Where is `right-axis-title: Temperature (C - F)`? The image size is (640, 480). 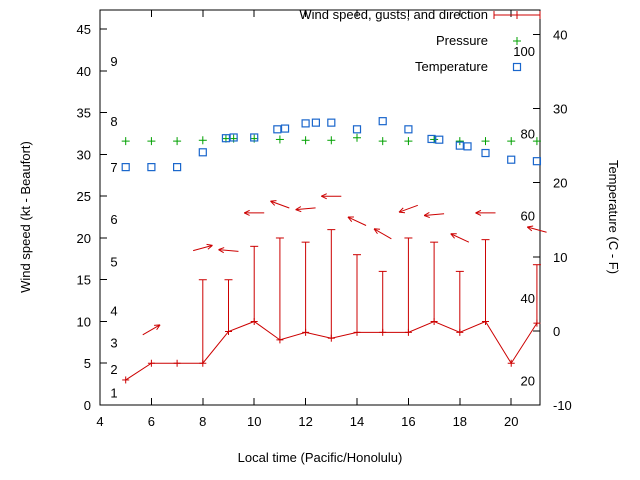 right-axis-title: Temperature (C - F) is located at coordinates (613, 217).